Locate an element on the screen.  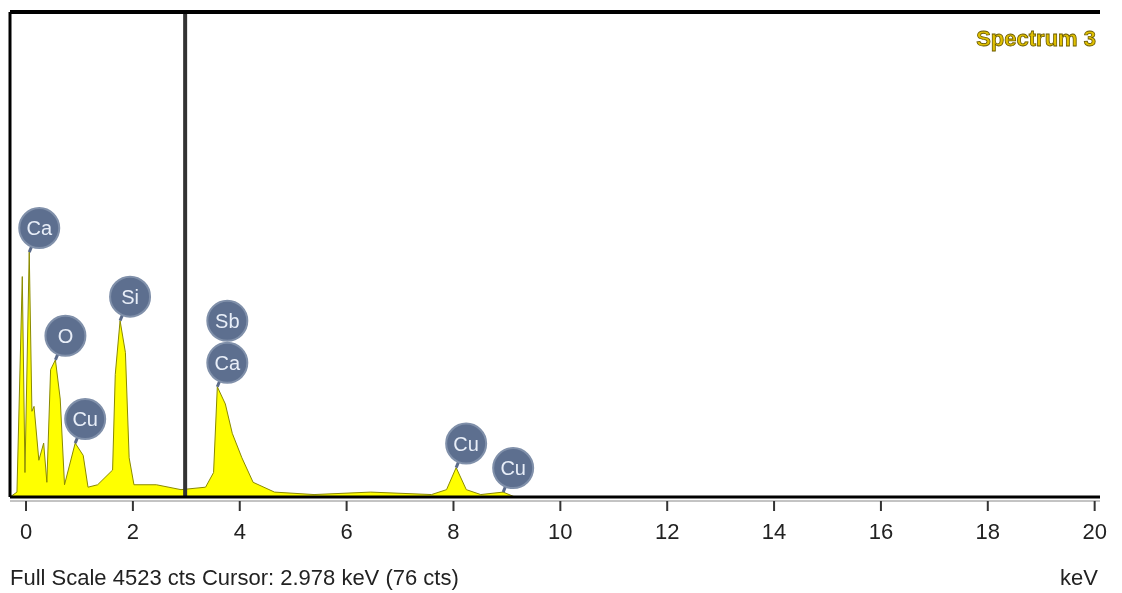
x-tick-label: 6 is located at coordinates (346, 531).